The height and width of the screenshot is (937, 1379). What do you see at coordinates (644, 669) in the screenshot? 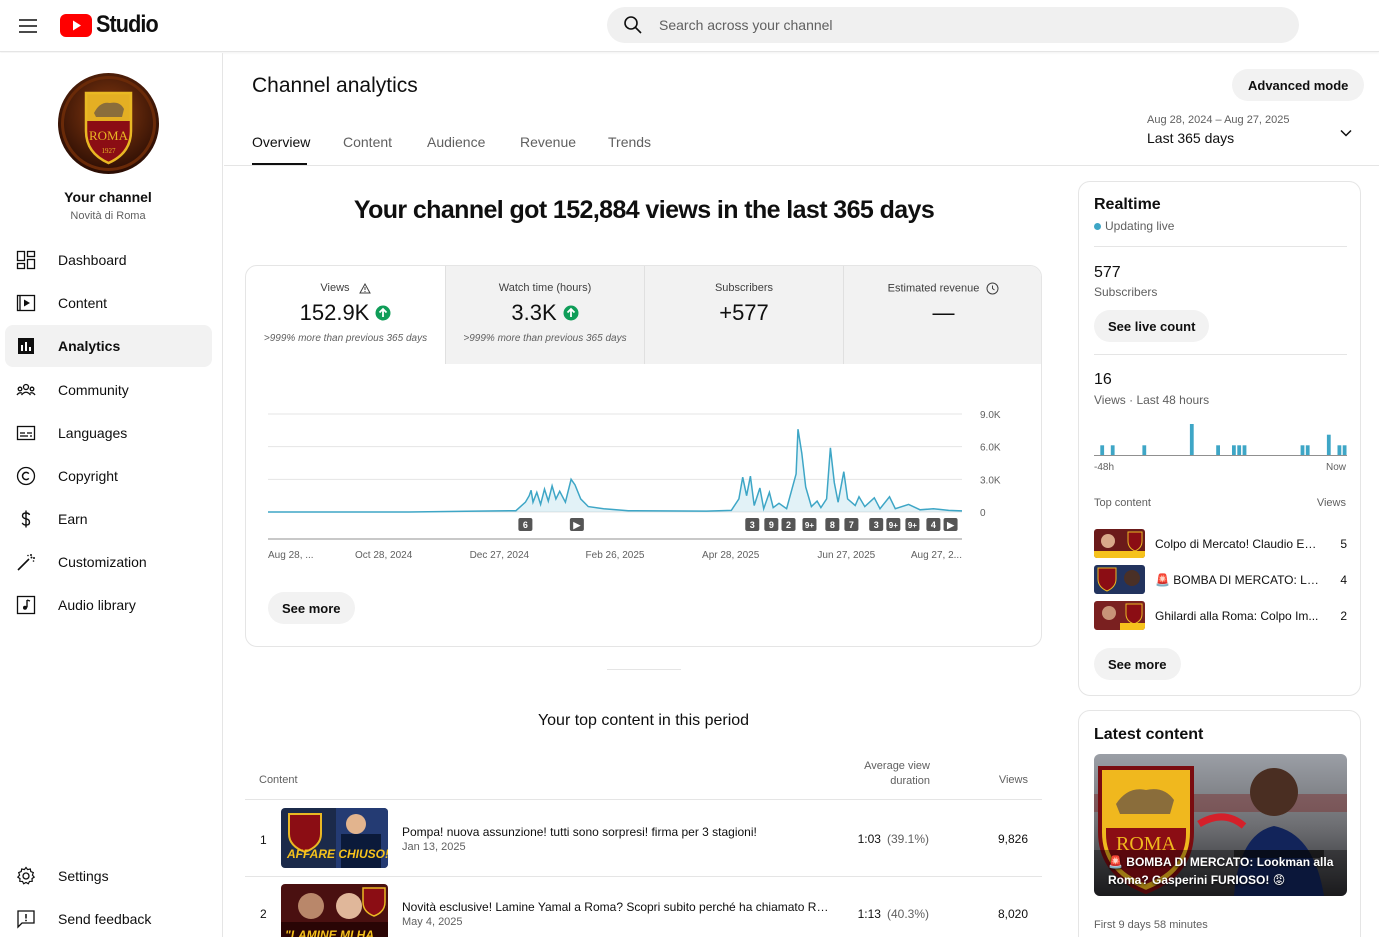
I see `section-divider` at bounding box center [644, 669].